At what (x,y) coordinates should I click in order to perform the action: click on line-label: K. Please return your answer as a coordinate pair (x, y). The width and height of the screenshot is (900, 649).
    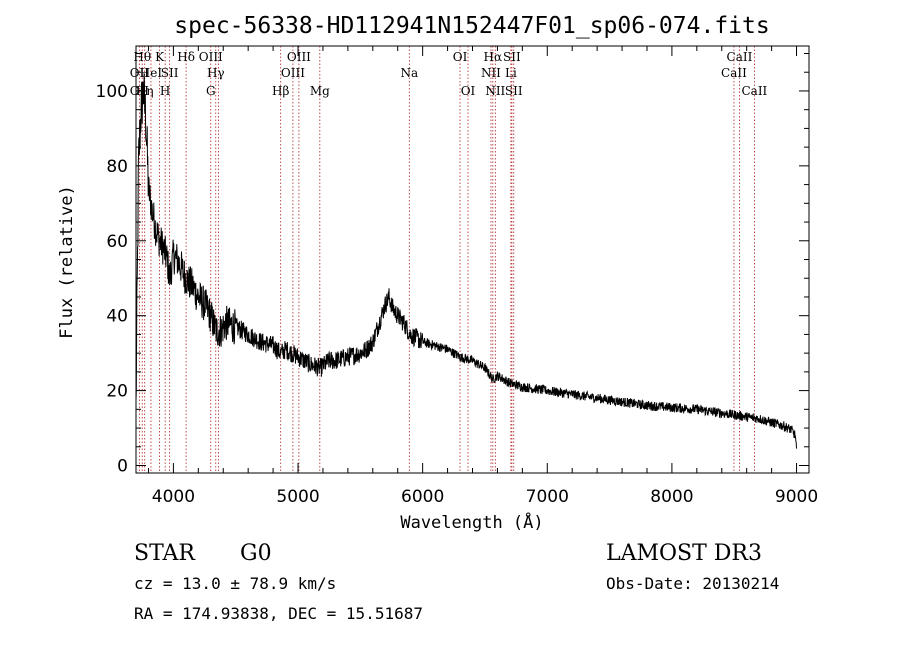
    Looking at the image, I should click on (160, 57).